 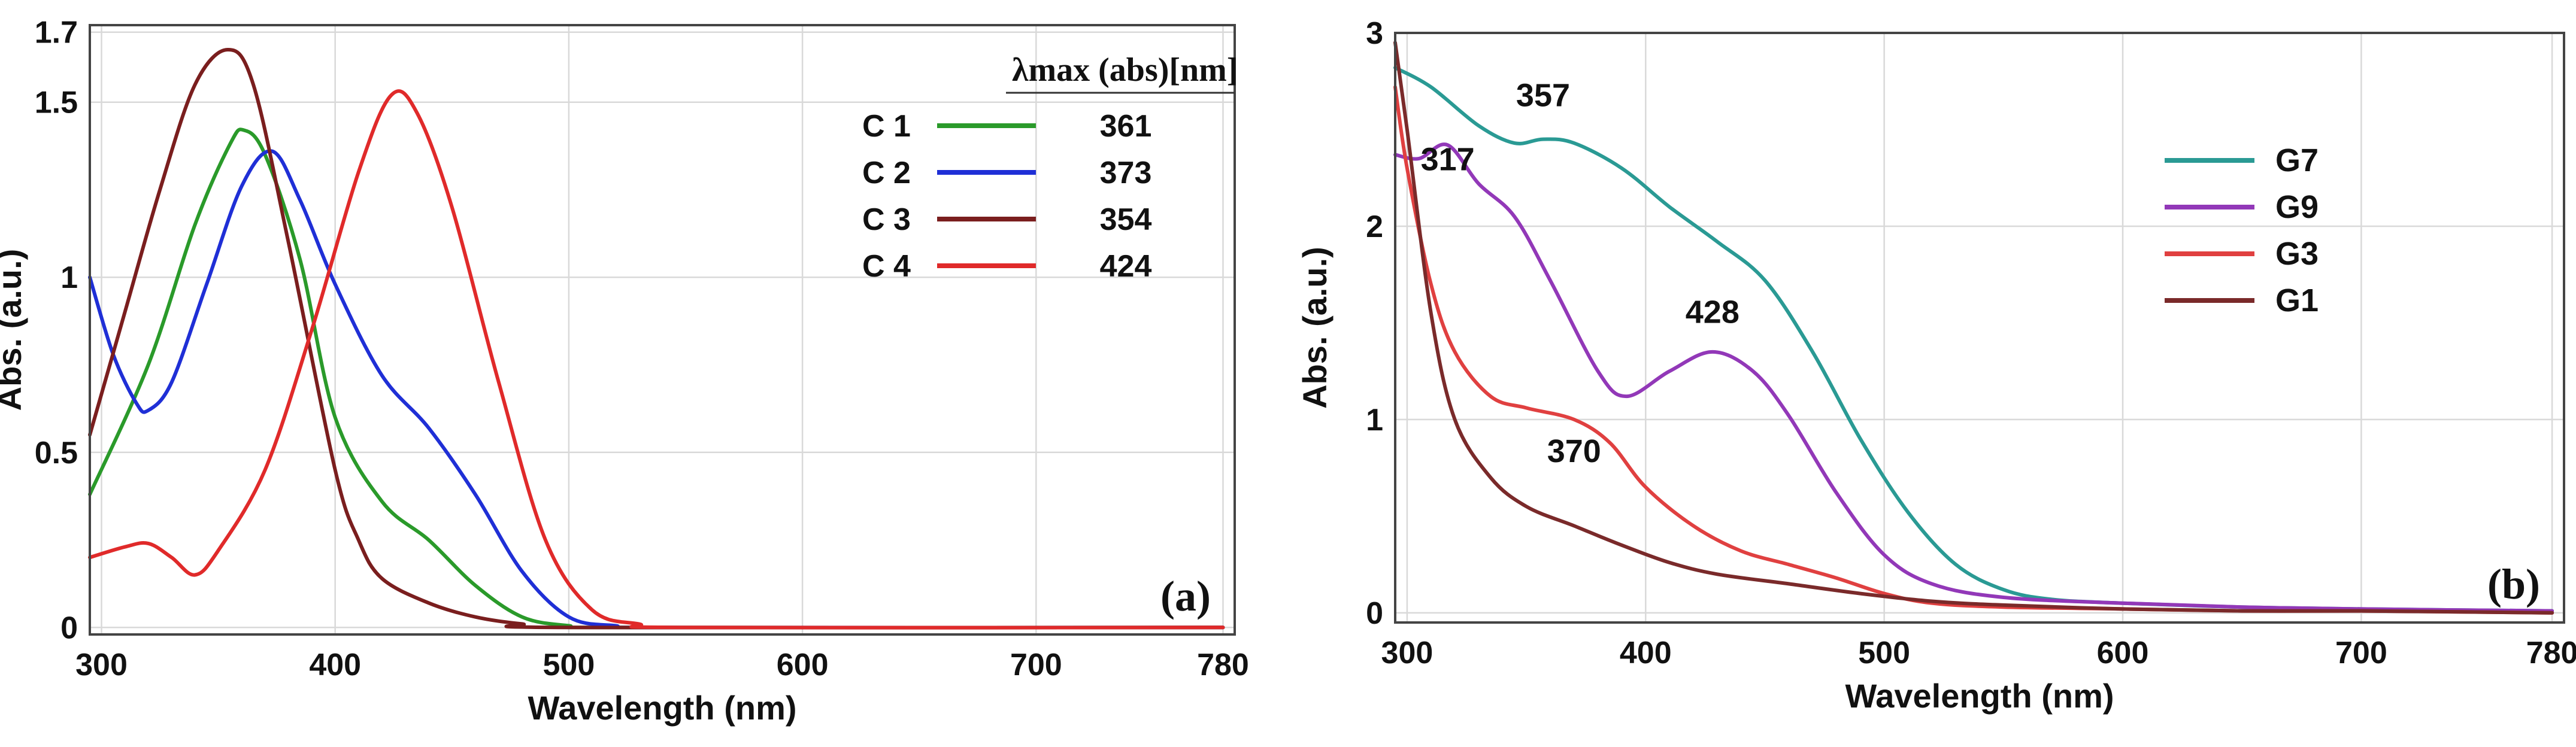 I want to click on panel-label: (b), so click(x=2513, y=584).